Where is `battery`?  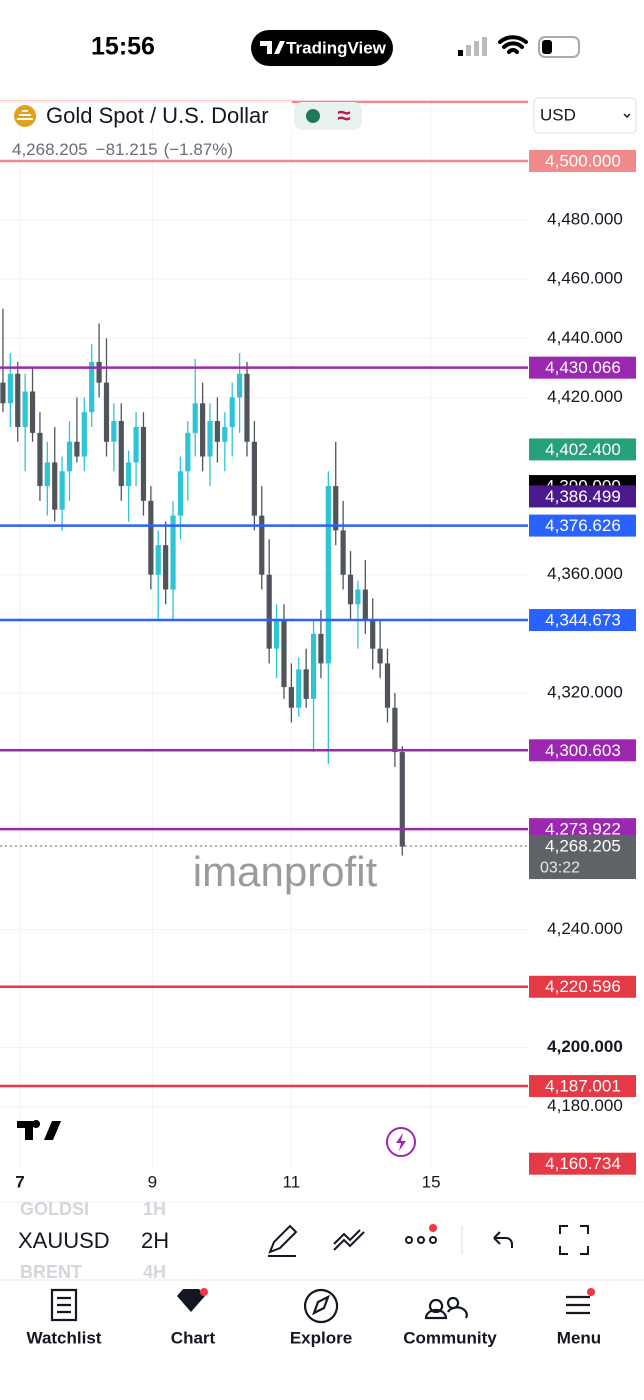
battery is located at coordinates (559, 47).